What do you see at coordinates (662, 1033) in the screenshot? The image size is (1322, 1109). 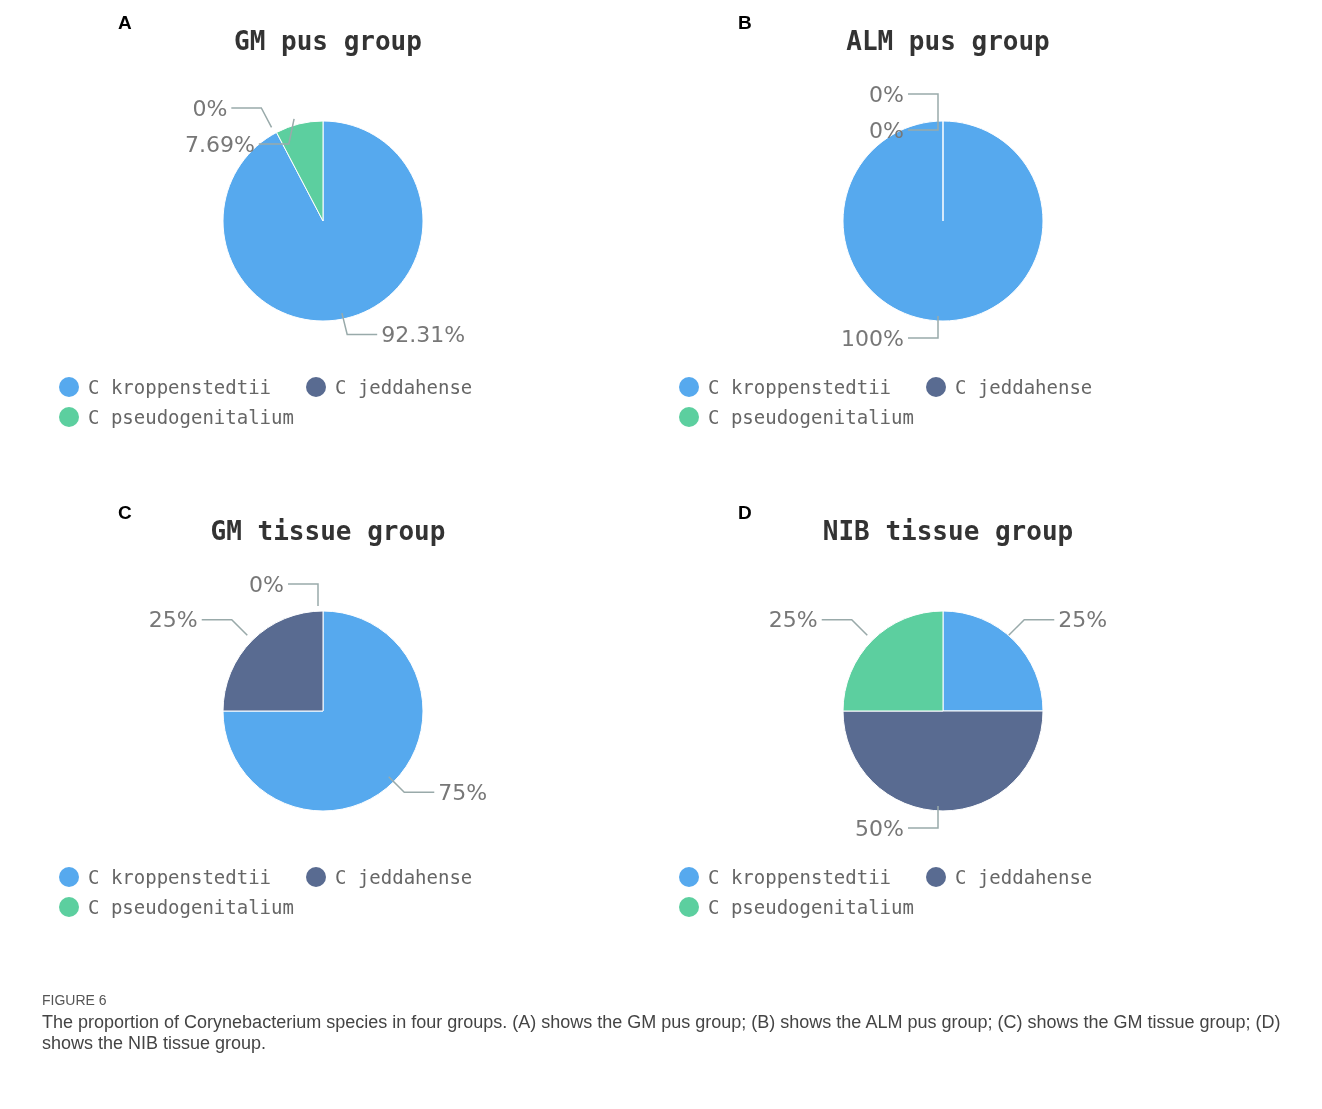 I see `text: The proportion of Corynebacterium species in four groups. (A) shows the GM pus group; (B) shows the ALM pus group; (C) shows the GM tissue group; (D) shows the NIB tissue group.` at bounding box center [662, 1033].